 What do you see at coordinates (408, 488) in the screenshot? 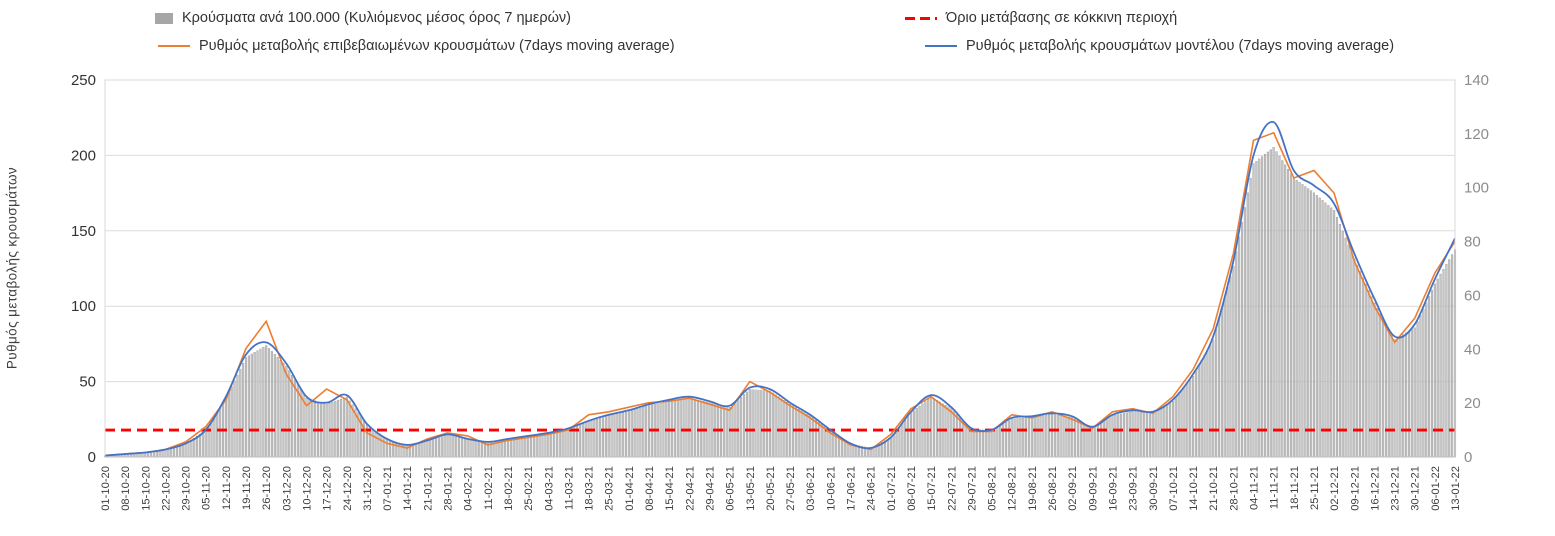
I see `x-axis-tick-label: 14-01-21` at bounding box center [408, 488].